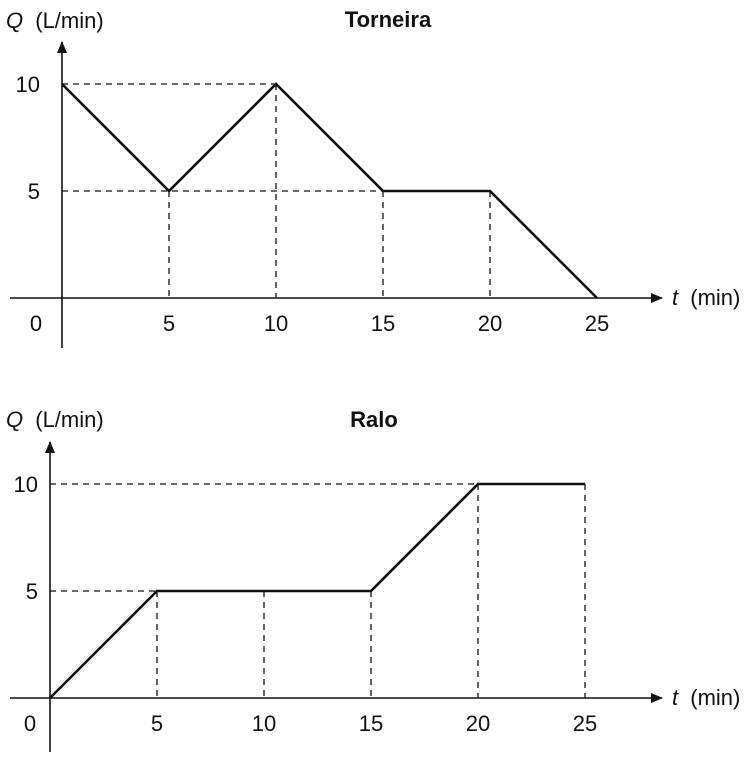 This screenshot has width=751, height=762. I want to click on chart-title: Torneira, so click(388, 19).